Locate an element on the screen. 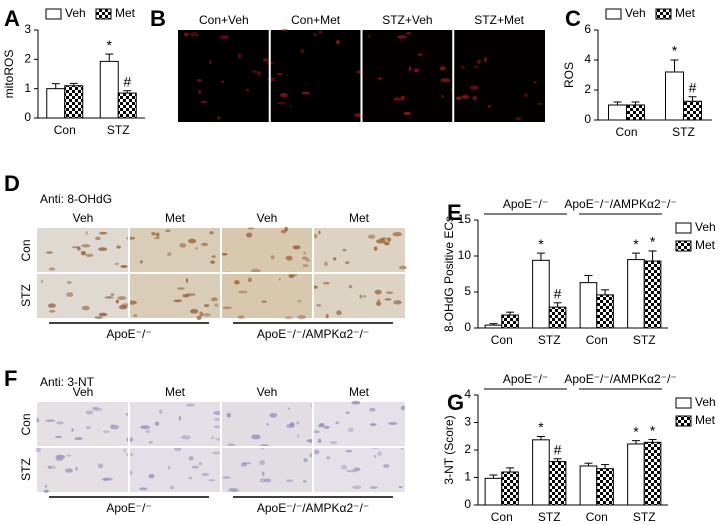  column-label: Veh is located at coordinates (83, 218).